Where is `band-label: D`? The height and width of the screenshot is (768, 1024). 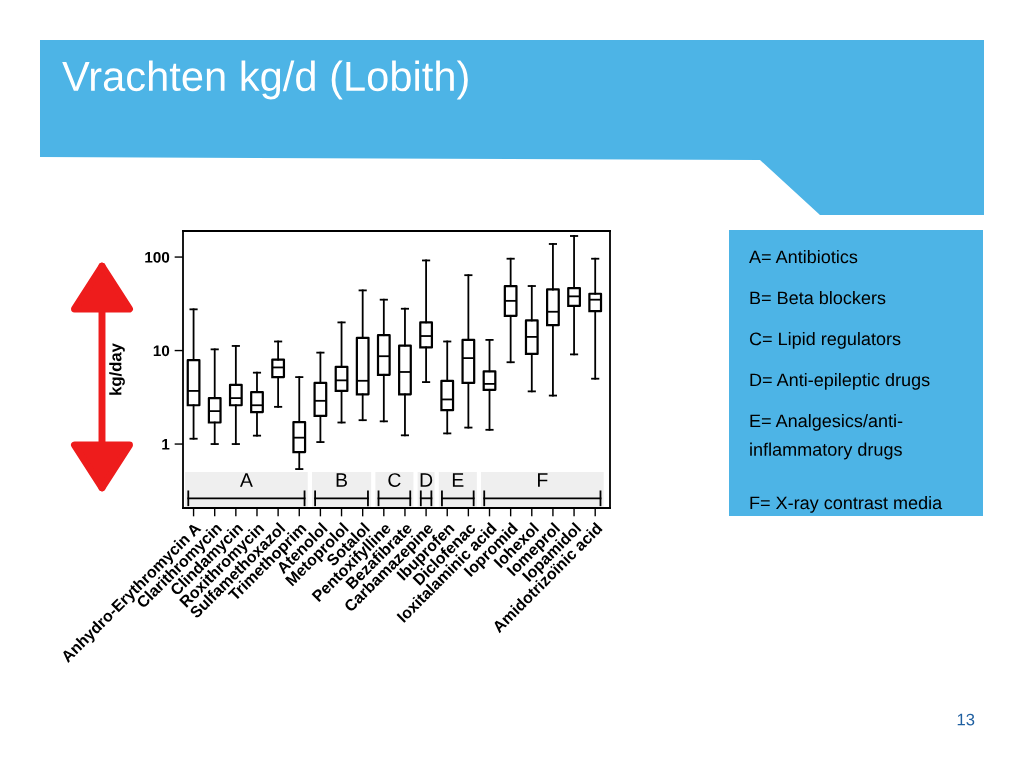 band-label: D is located at coordinates (426, 480).